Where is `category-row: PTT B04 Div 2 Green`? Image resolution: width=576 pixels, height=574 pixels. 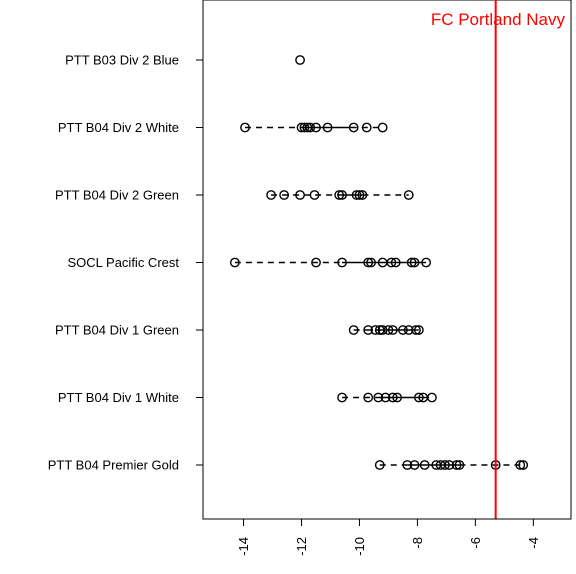 category-row: PTT B04 Div 2 Green is located at coordinates (234, 195).